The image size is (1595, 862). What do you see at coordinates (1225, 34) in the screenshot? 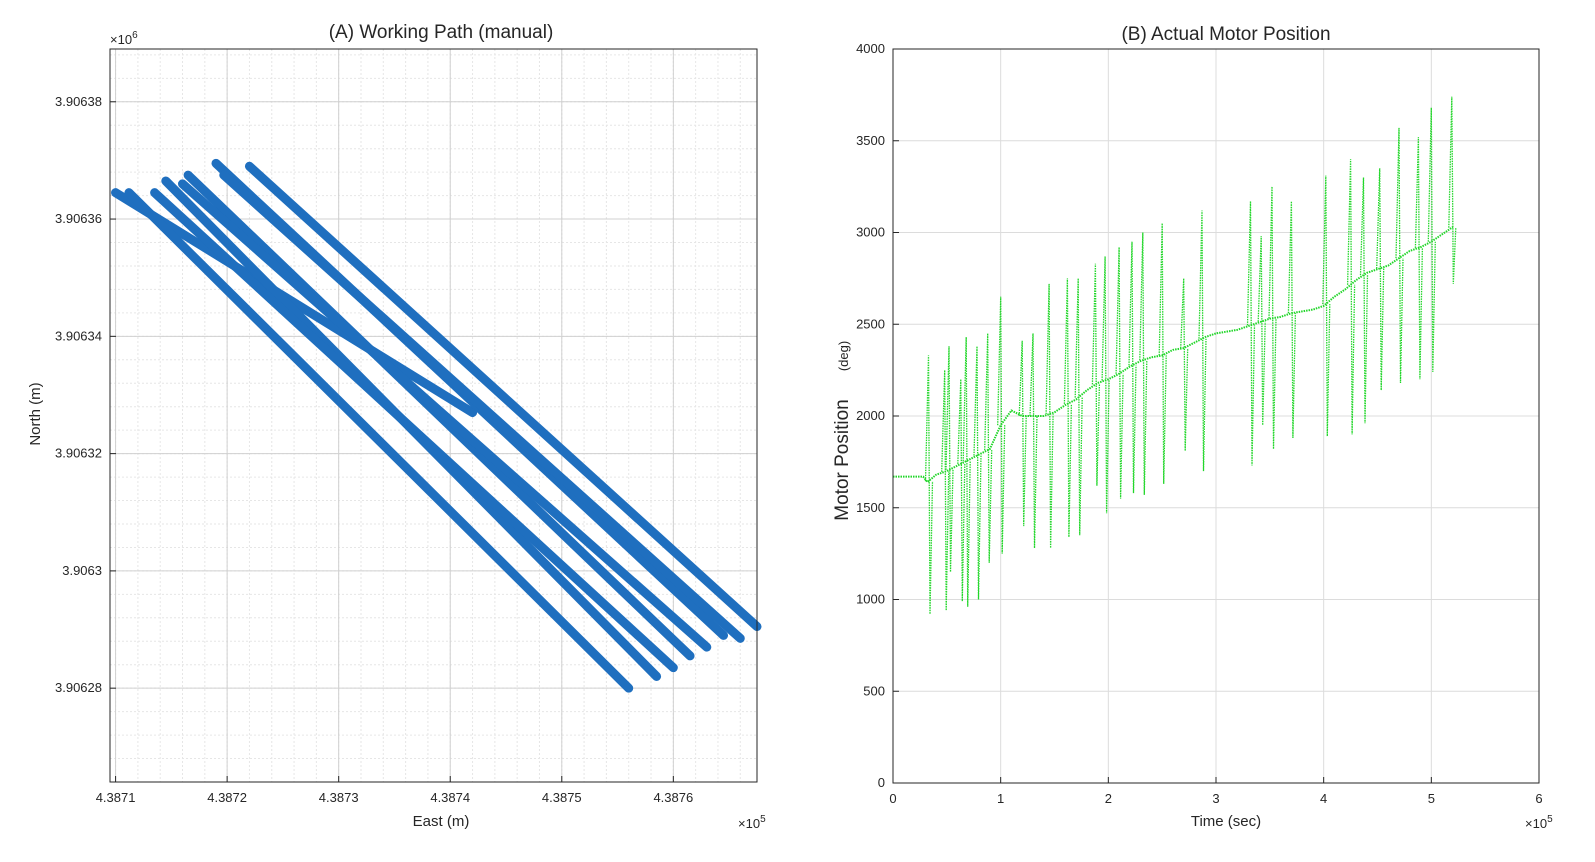
I see `panel-b-title: (B) Actual Motor Position` at bounding box center [1225, 34].